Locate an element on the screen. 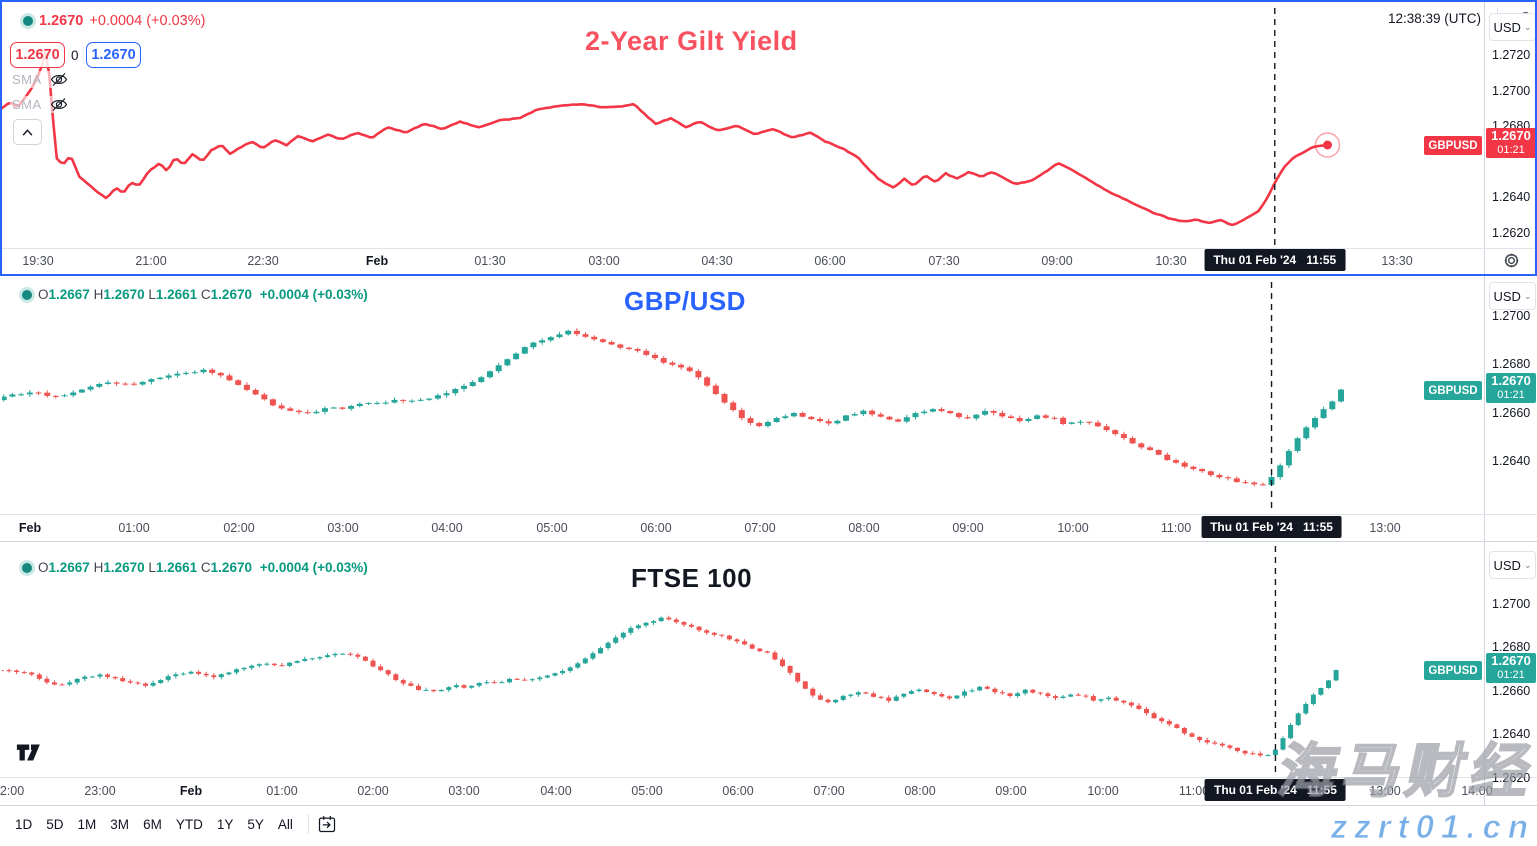 The height and width of the screenshot is (846, 1537). date-range-buttons: 1D 5D 1M 3M 6M YTD 1Y 5Y All is located at coordinates (150, 824).